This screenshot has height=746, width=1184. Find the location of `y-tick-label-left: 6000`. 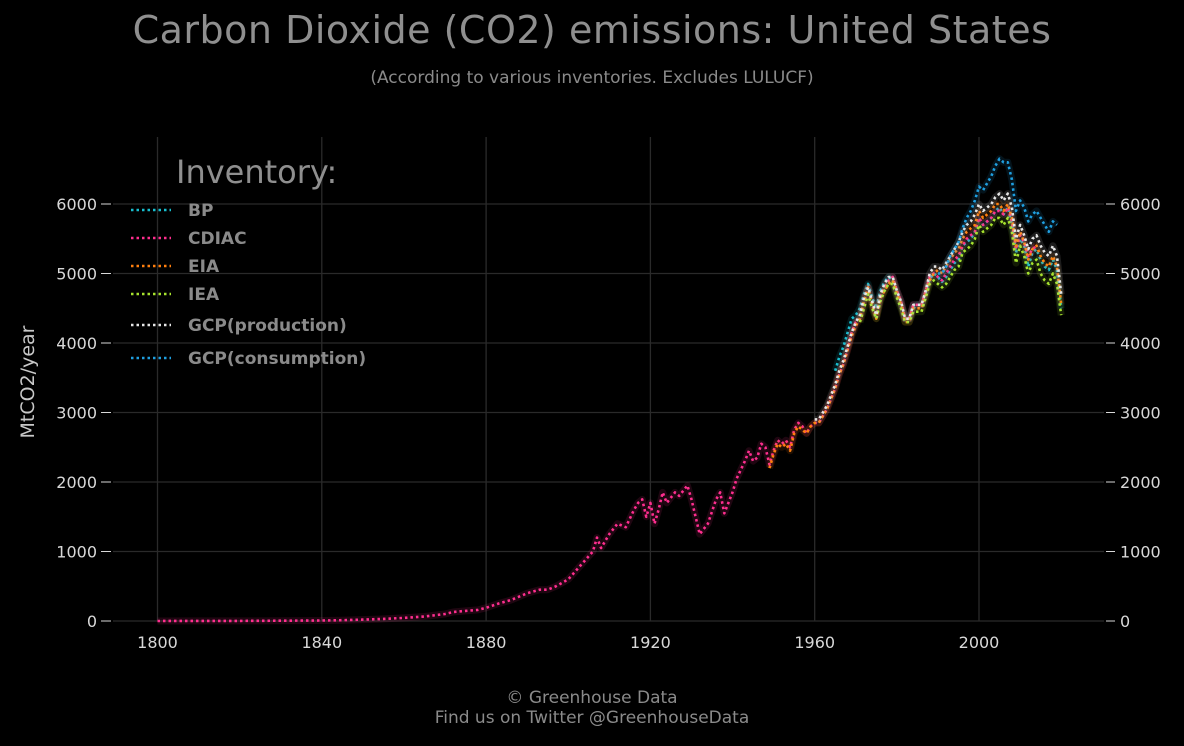

y-tick-label-left: 6000 is located at coordinates (76, 204).